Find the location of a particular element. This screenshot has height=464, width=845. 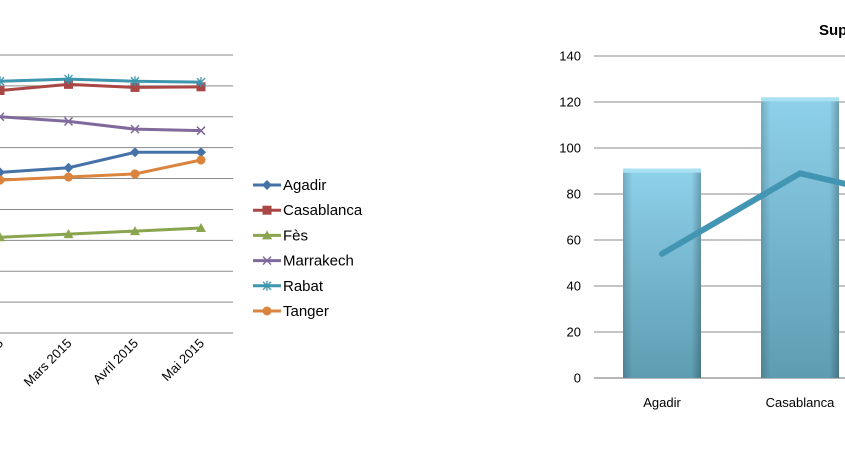

legend-item: Agadir is located at coordinates (289, 185).